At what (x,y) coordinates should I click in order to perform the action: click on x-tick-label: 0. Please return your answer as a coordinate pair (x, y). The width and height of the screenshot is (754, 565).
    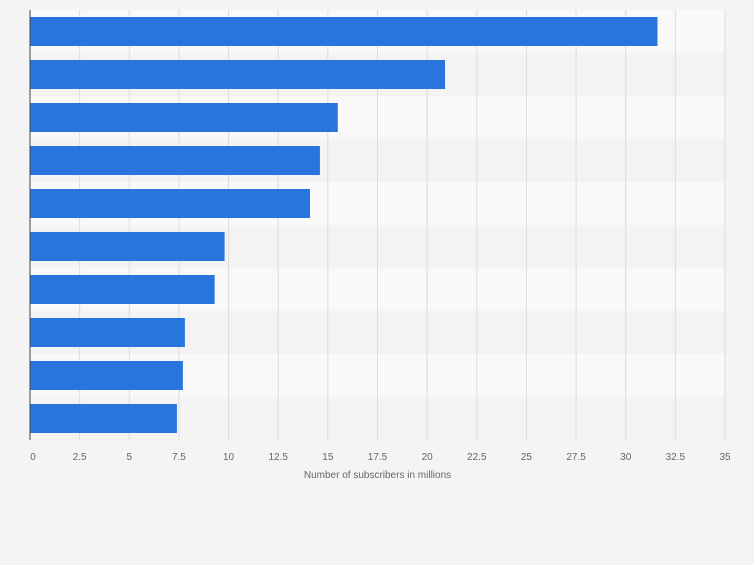
    Looking at the image, I should click on (33, 457).